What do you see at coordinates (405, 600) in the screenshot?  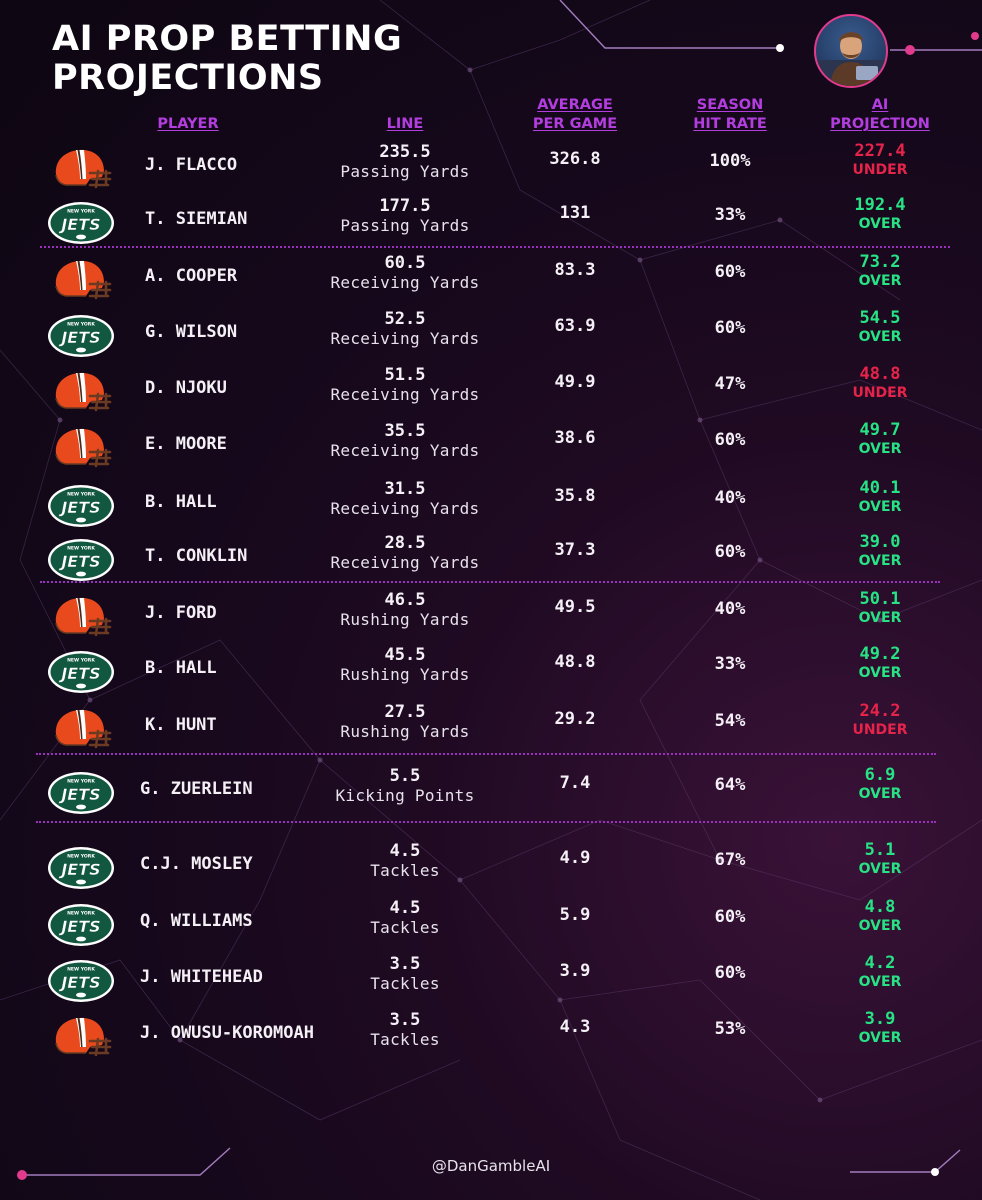 I see `line-value: 46.5` at bounding box center [405, 600].